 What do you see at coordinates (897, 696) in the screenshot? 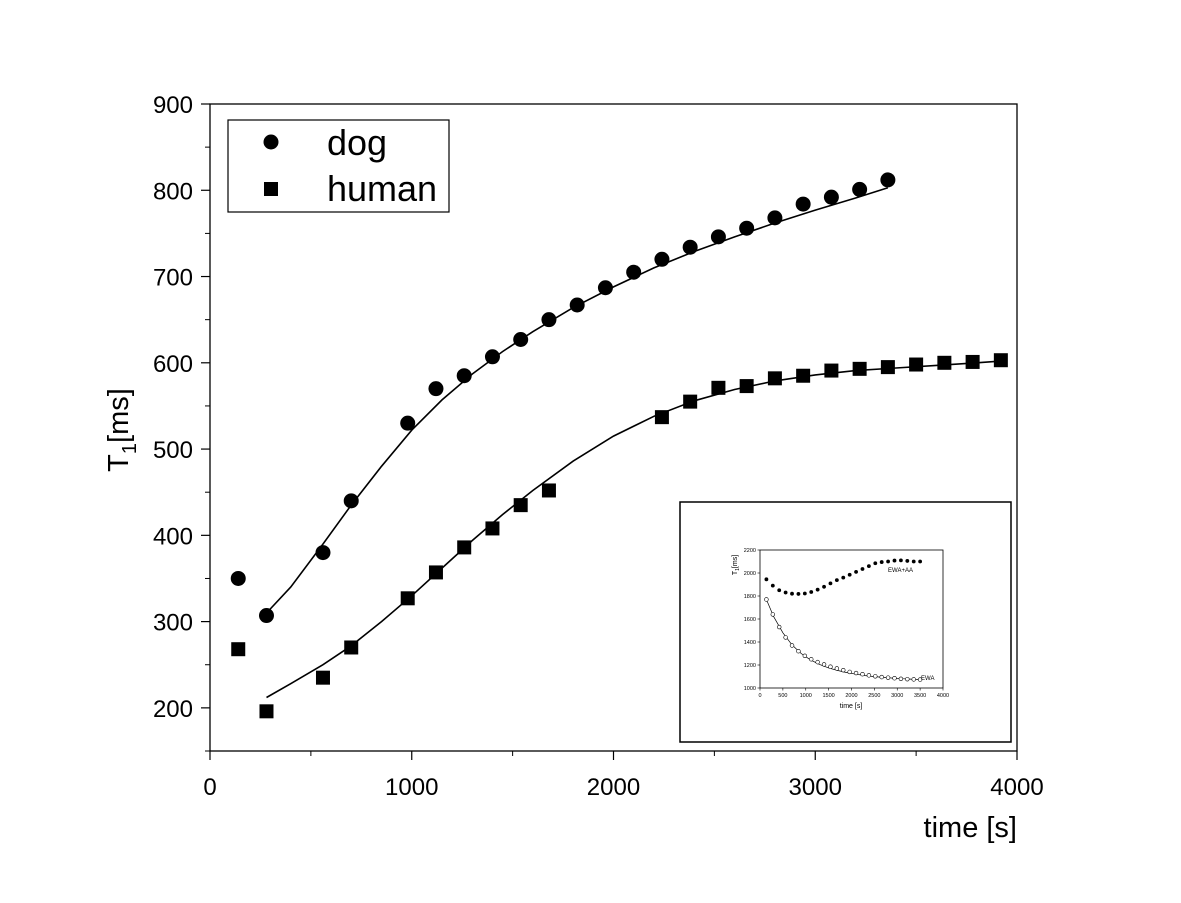
I see `inset-x-tick-label: 3000` at bounding box center [897, 696].